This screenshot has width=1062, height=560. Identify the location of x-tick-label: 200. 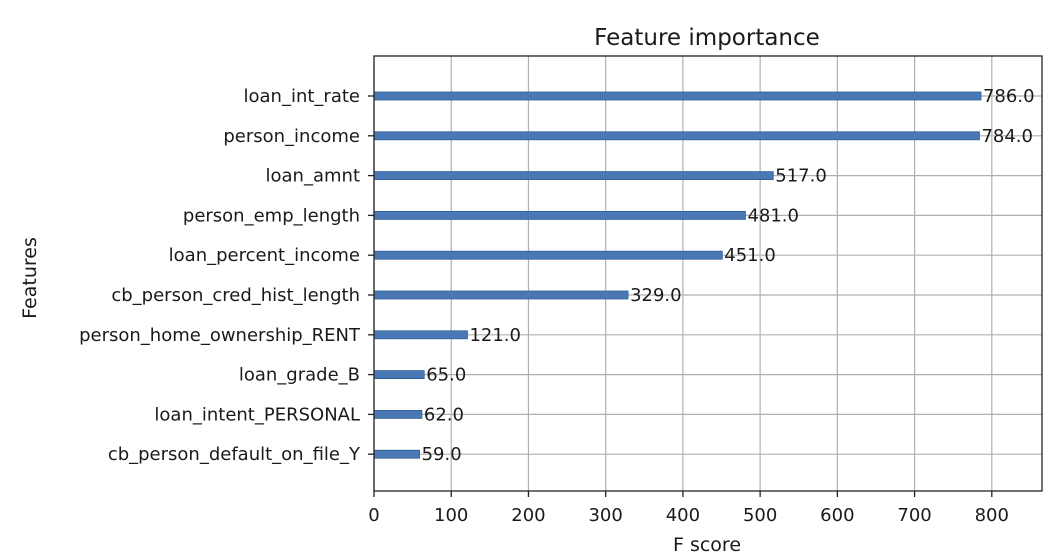
(528, 515).